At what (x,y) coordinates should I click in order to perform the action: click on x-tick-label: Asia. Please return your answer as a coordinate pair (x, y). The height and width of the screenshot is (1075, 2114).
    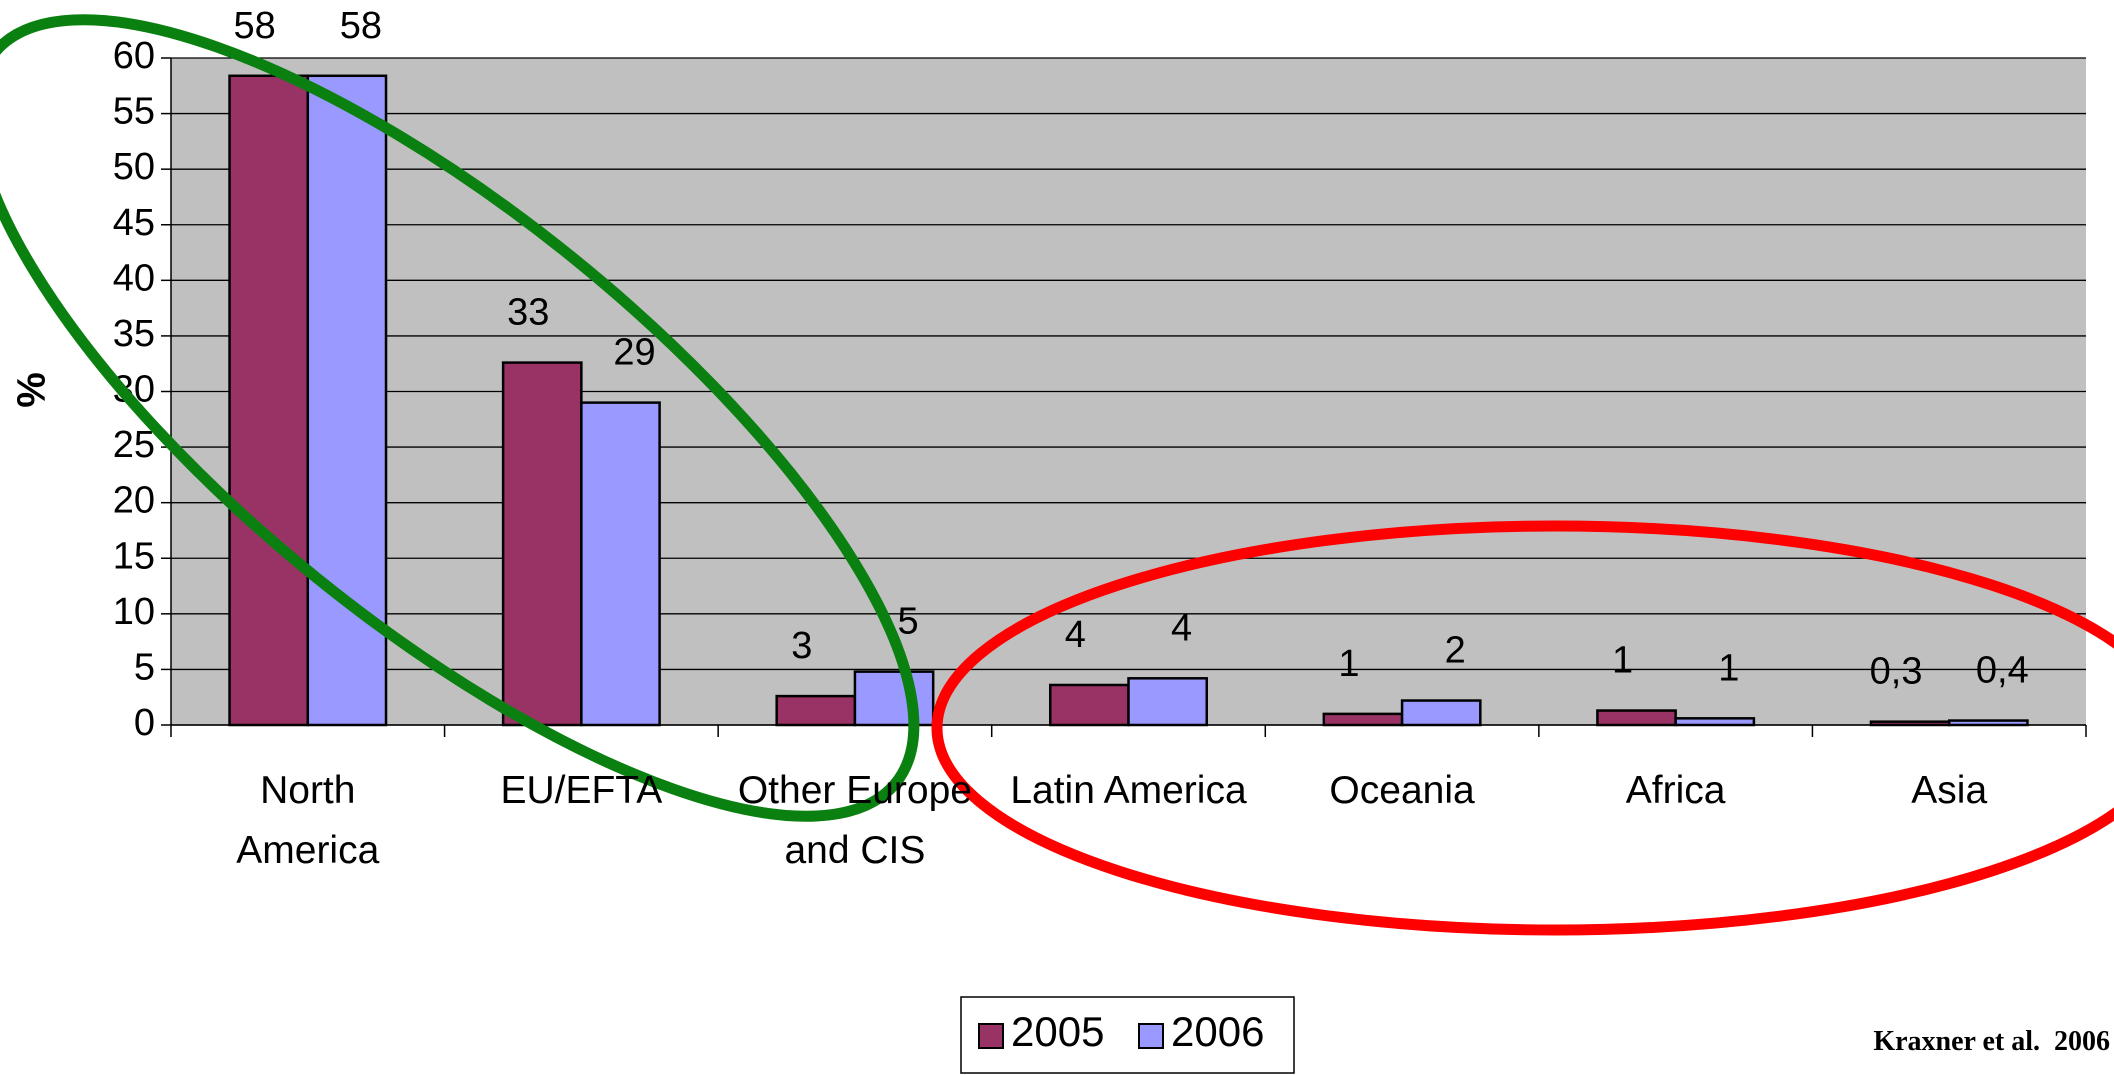
    Looking at the image, I should click on (1949, 790).